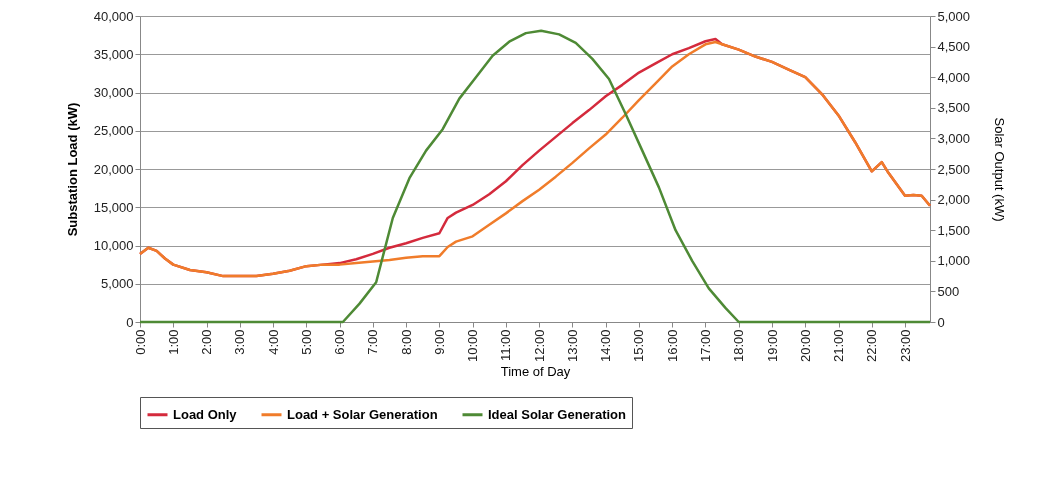  I want to click on x-tick-label: 0:00, so click(140, 342).